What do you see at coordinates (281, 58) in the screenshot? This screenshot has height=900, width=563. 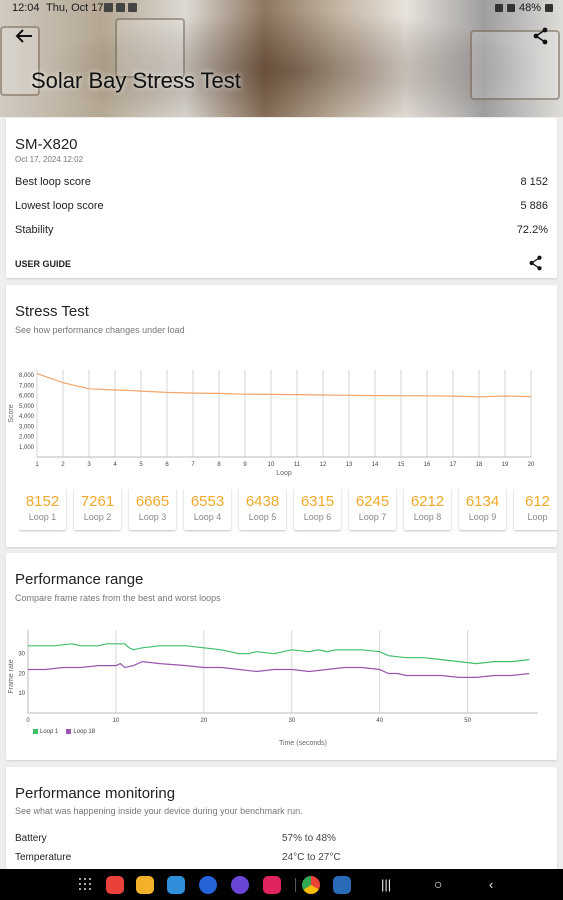 I see `banner-art` at bounding box center [281, 58].